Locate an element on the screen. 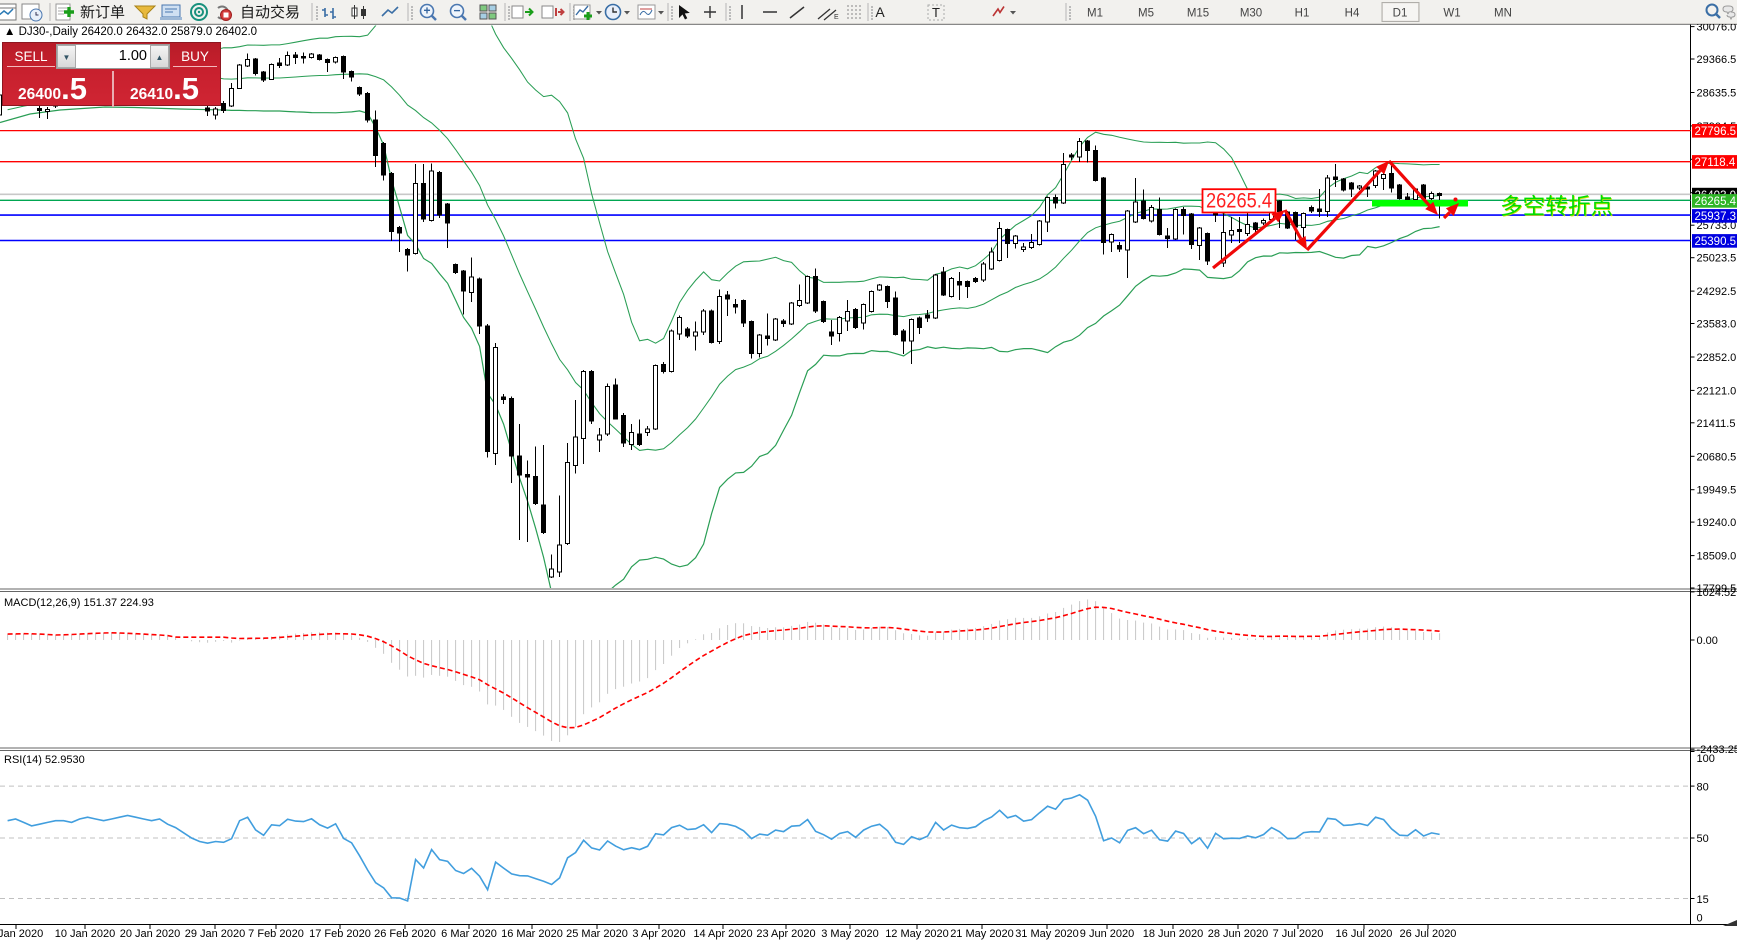 The image size is (1737, 943). svg-text: 19949.5 is located at coordinates (1717, 491).